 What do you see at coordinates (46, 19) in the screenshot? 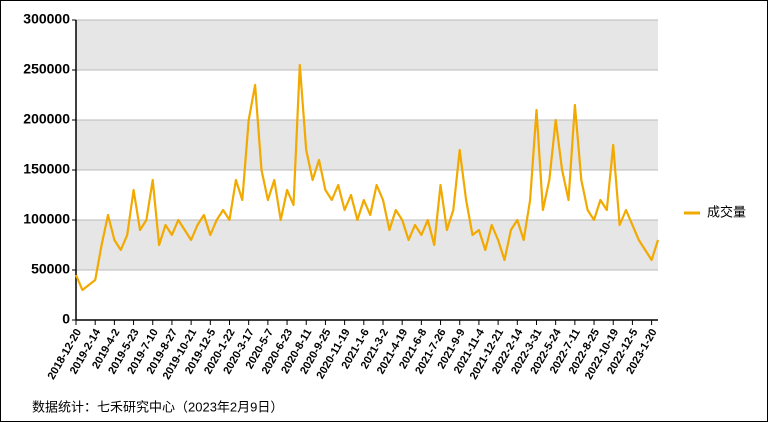
I see `y-tick-label: 300000` at bounding box center [46, 19].